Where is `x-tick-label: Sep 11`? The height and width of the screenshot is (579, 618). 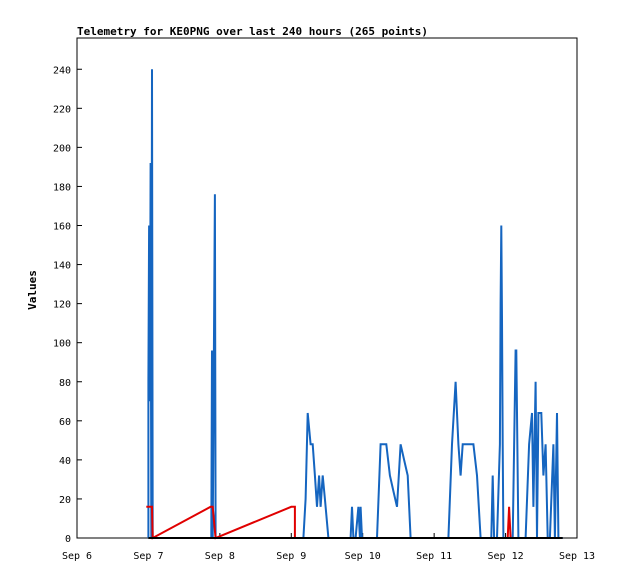
x-tick-label: Sep 11 is located at coordinates (434, 556).